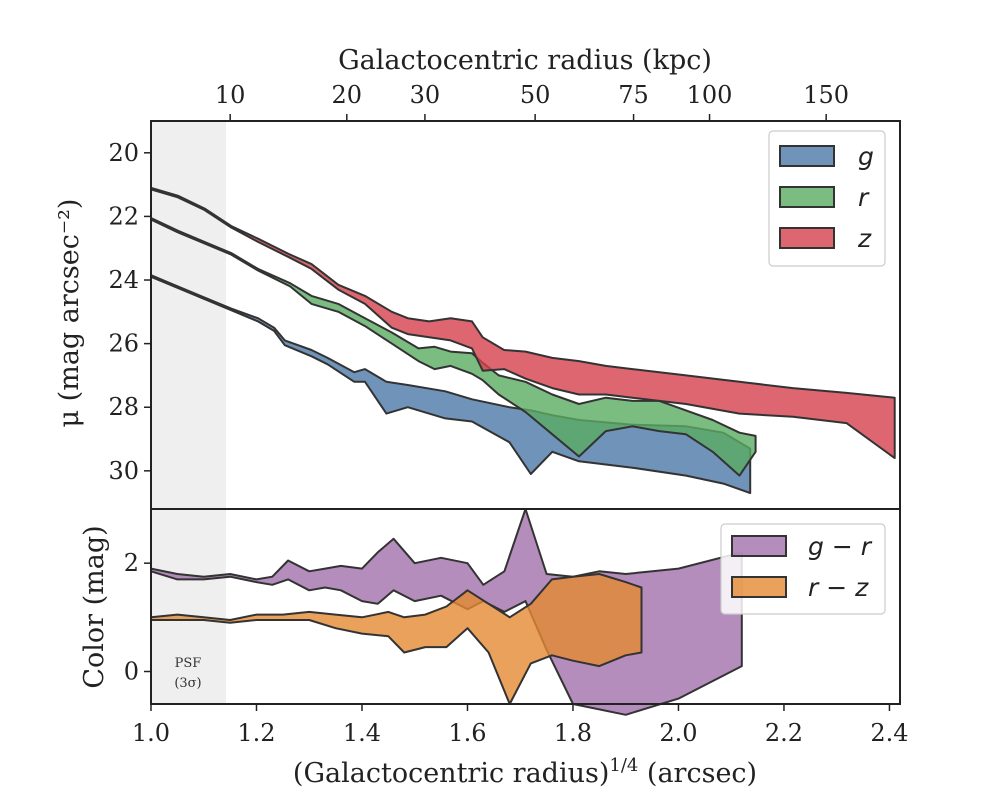  Describe the element at coordinates (467, 733) in the screenshot. I see `x-tick-label: 1.6` at that location.